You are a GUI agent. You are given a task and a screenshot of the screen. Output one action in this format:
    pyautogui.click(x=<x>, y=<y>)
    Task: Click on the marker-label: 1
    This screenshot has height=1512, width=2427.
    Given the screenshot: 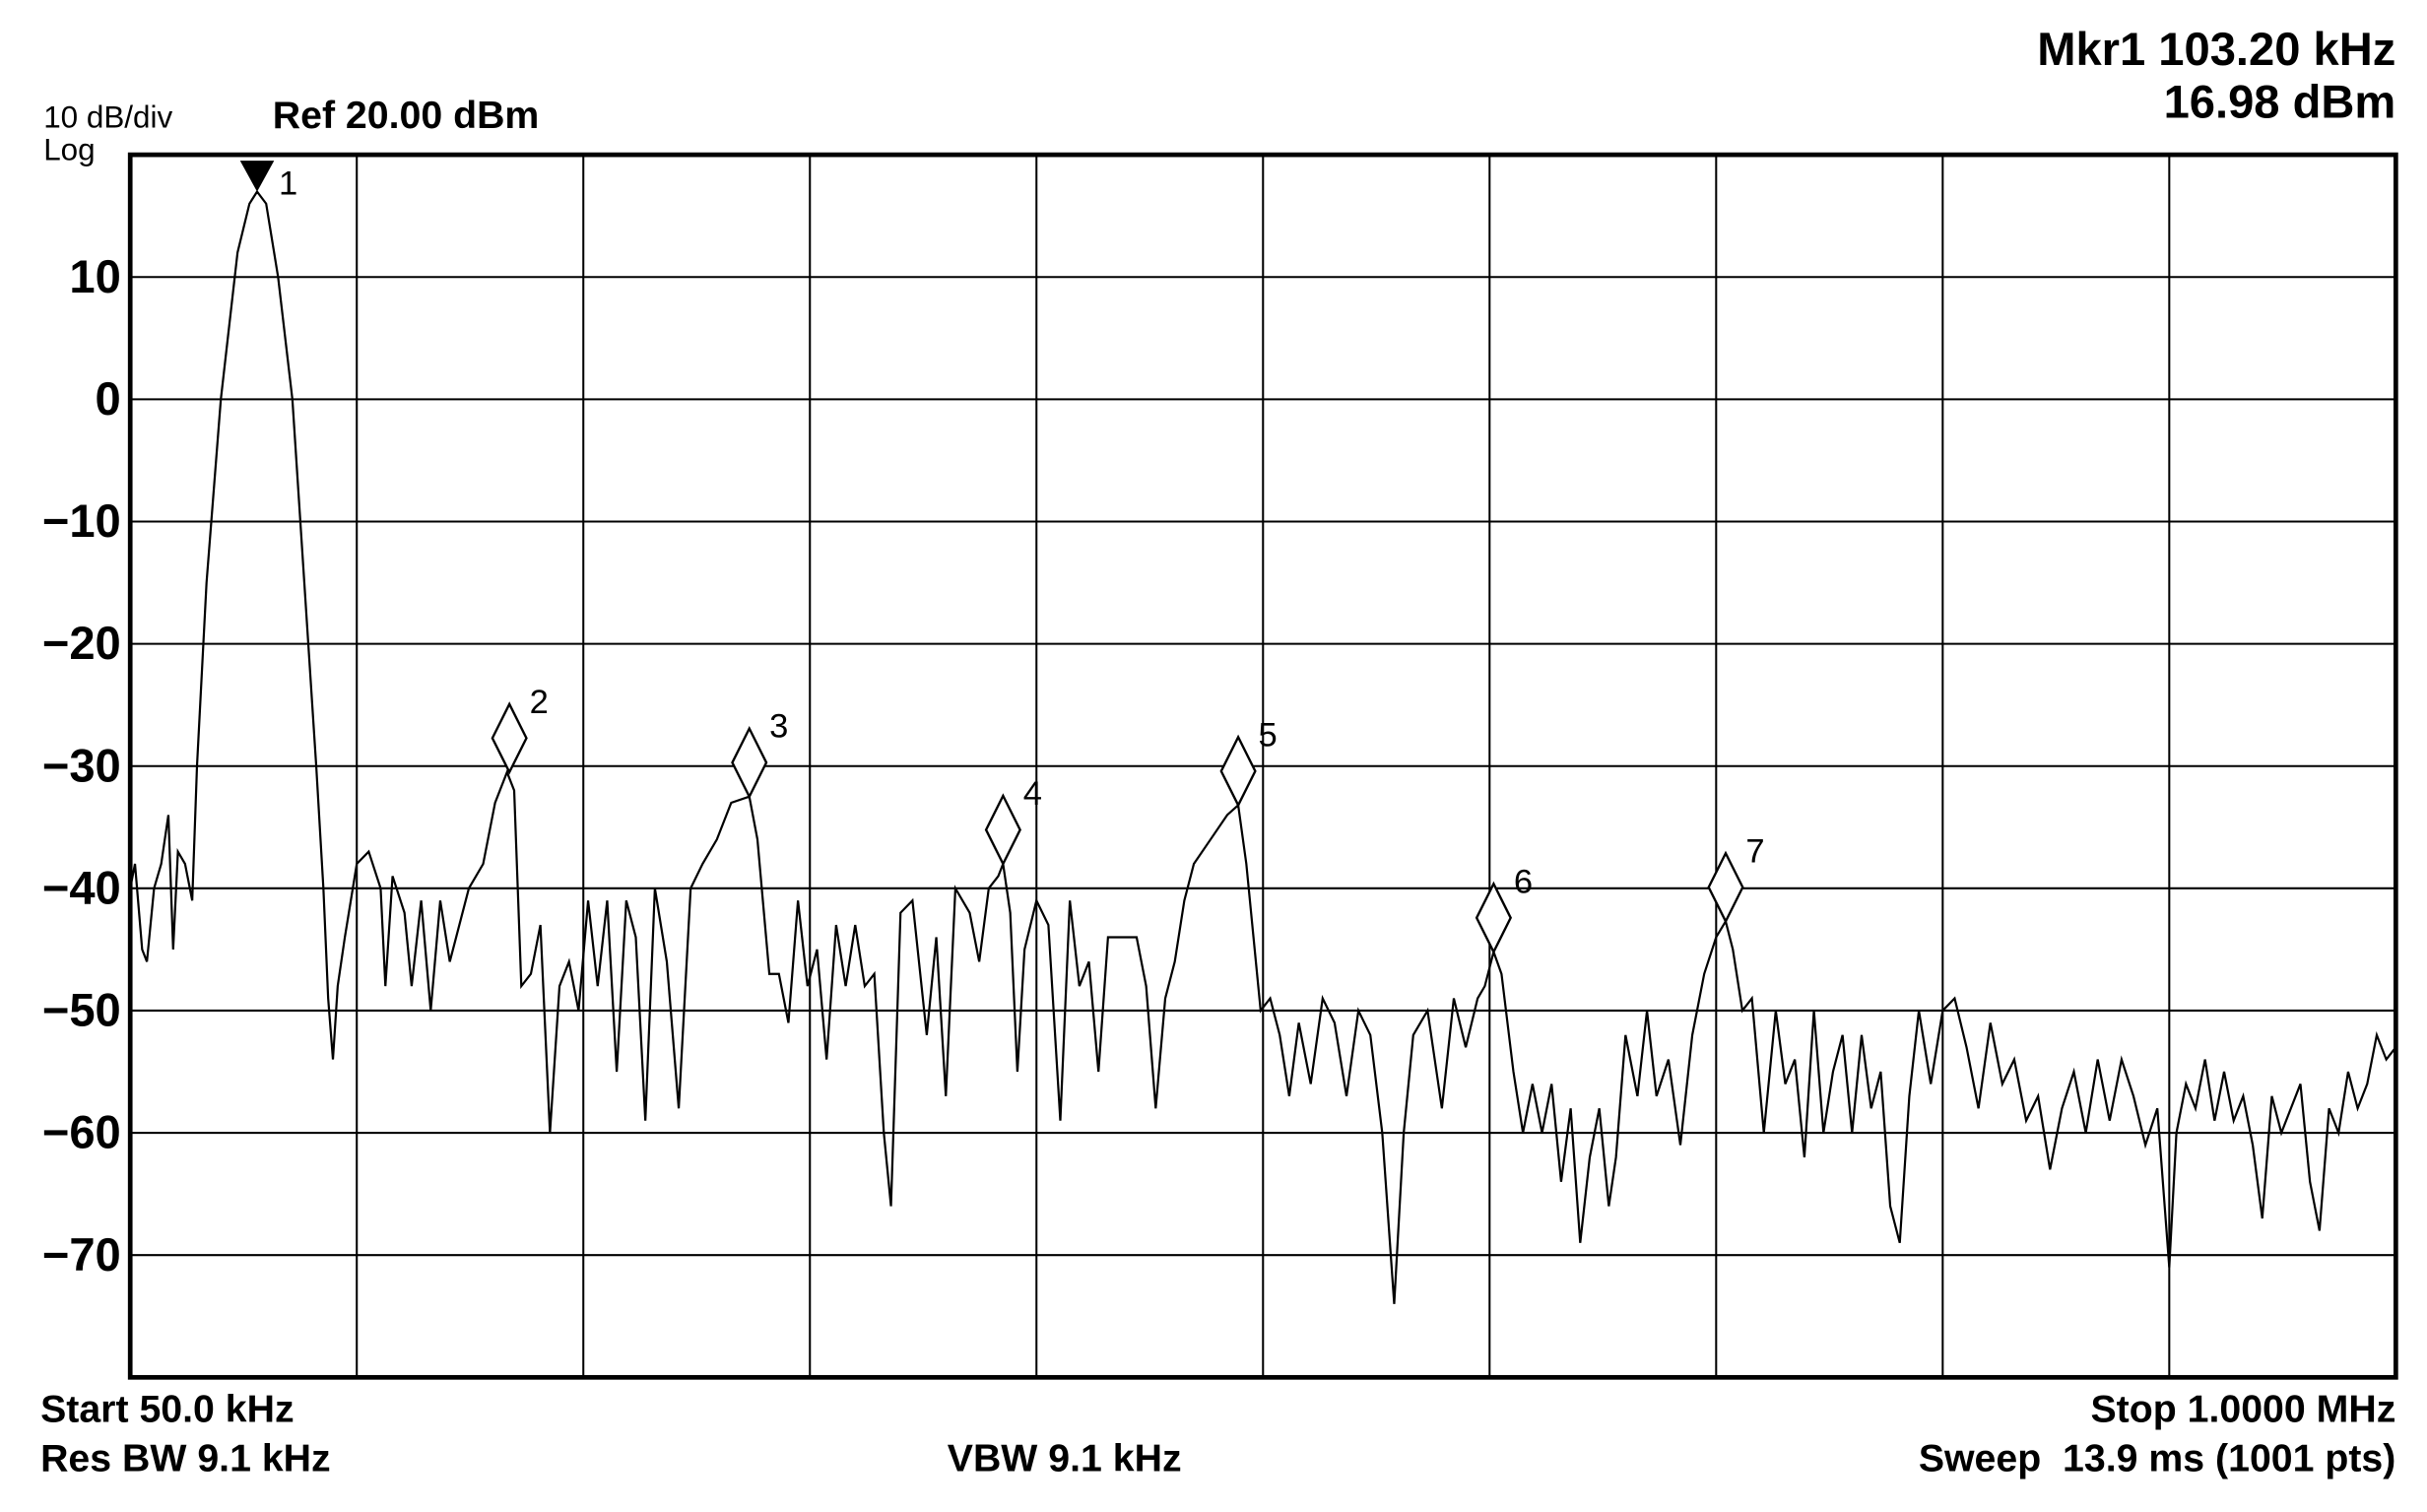 What is the action you would take?
    pyautogui.click(x=288, y=183)
    